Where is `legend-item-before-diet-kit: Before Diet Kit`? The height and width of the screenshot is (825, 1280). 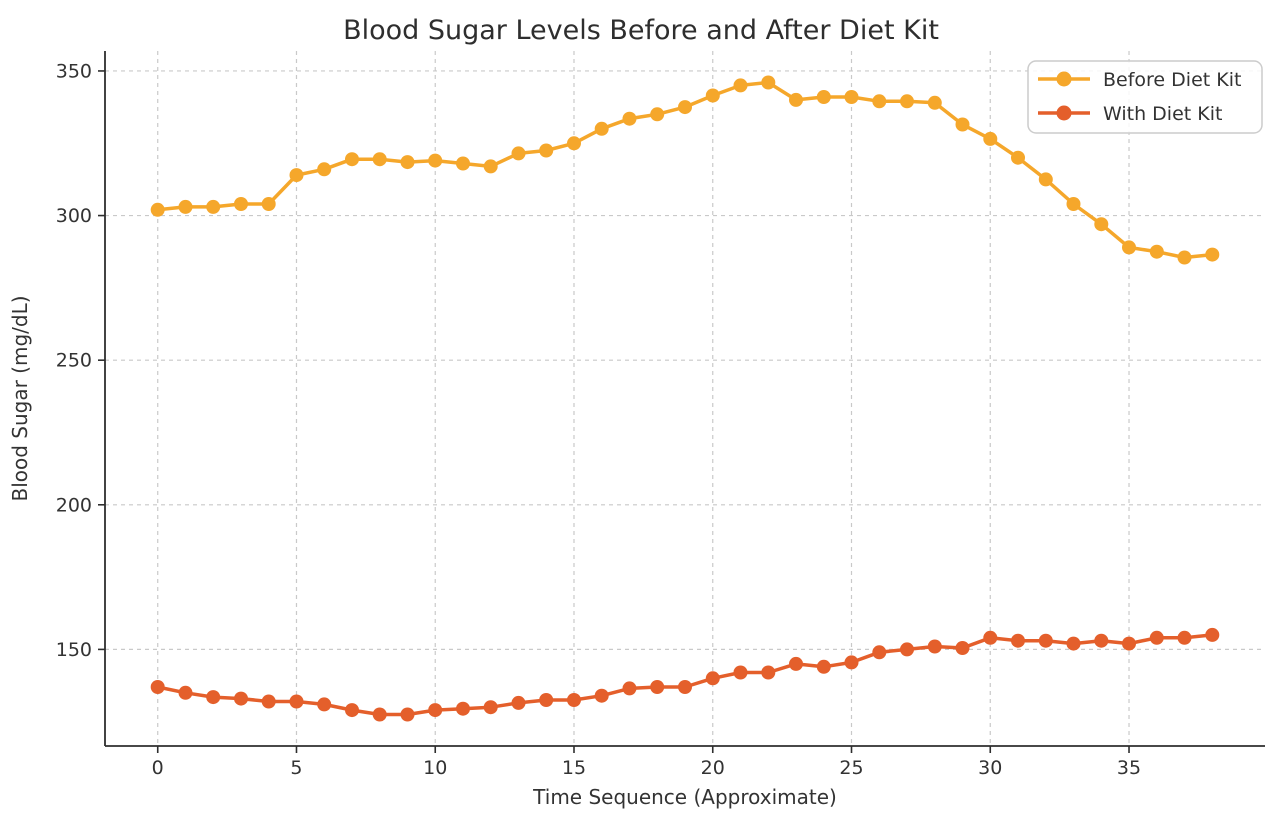
legend-item-before-diet-kit: Before Diet Kit is located at coordinates (1139, 80).